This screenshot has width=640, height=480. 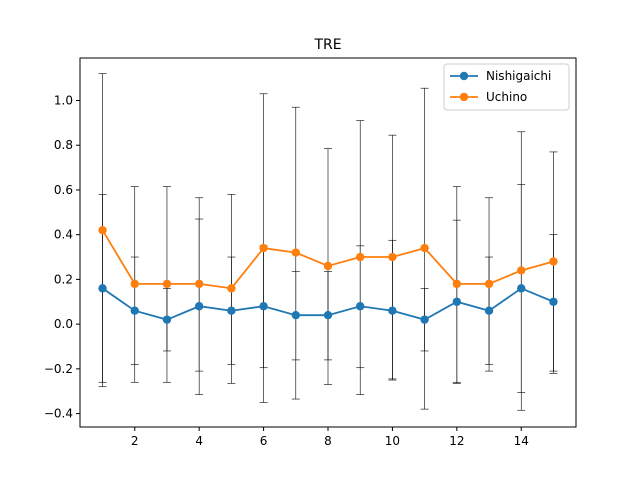 I want to click on legend: Nishigaichi Uchino, so click(x=506, y=87).